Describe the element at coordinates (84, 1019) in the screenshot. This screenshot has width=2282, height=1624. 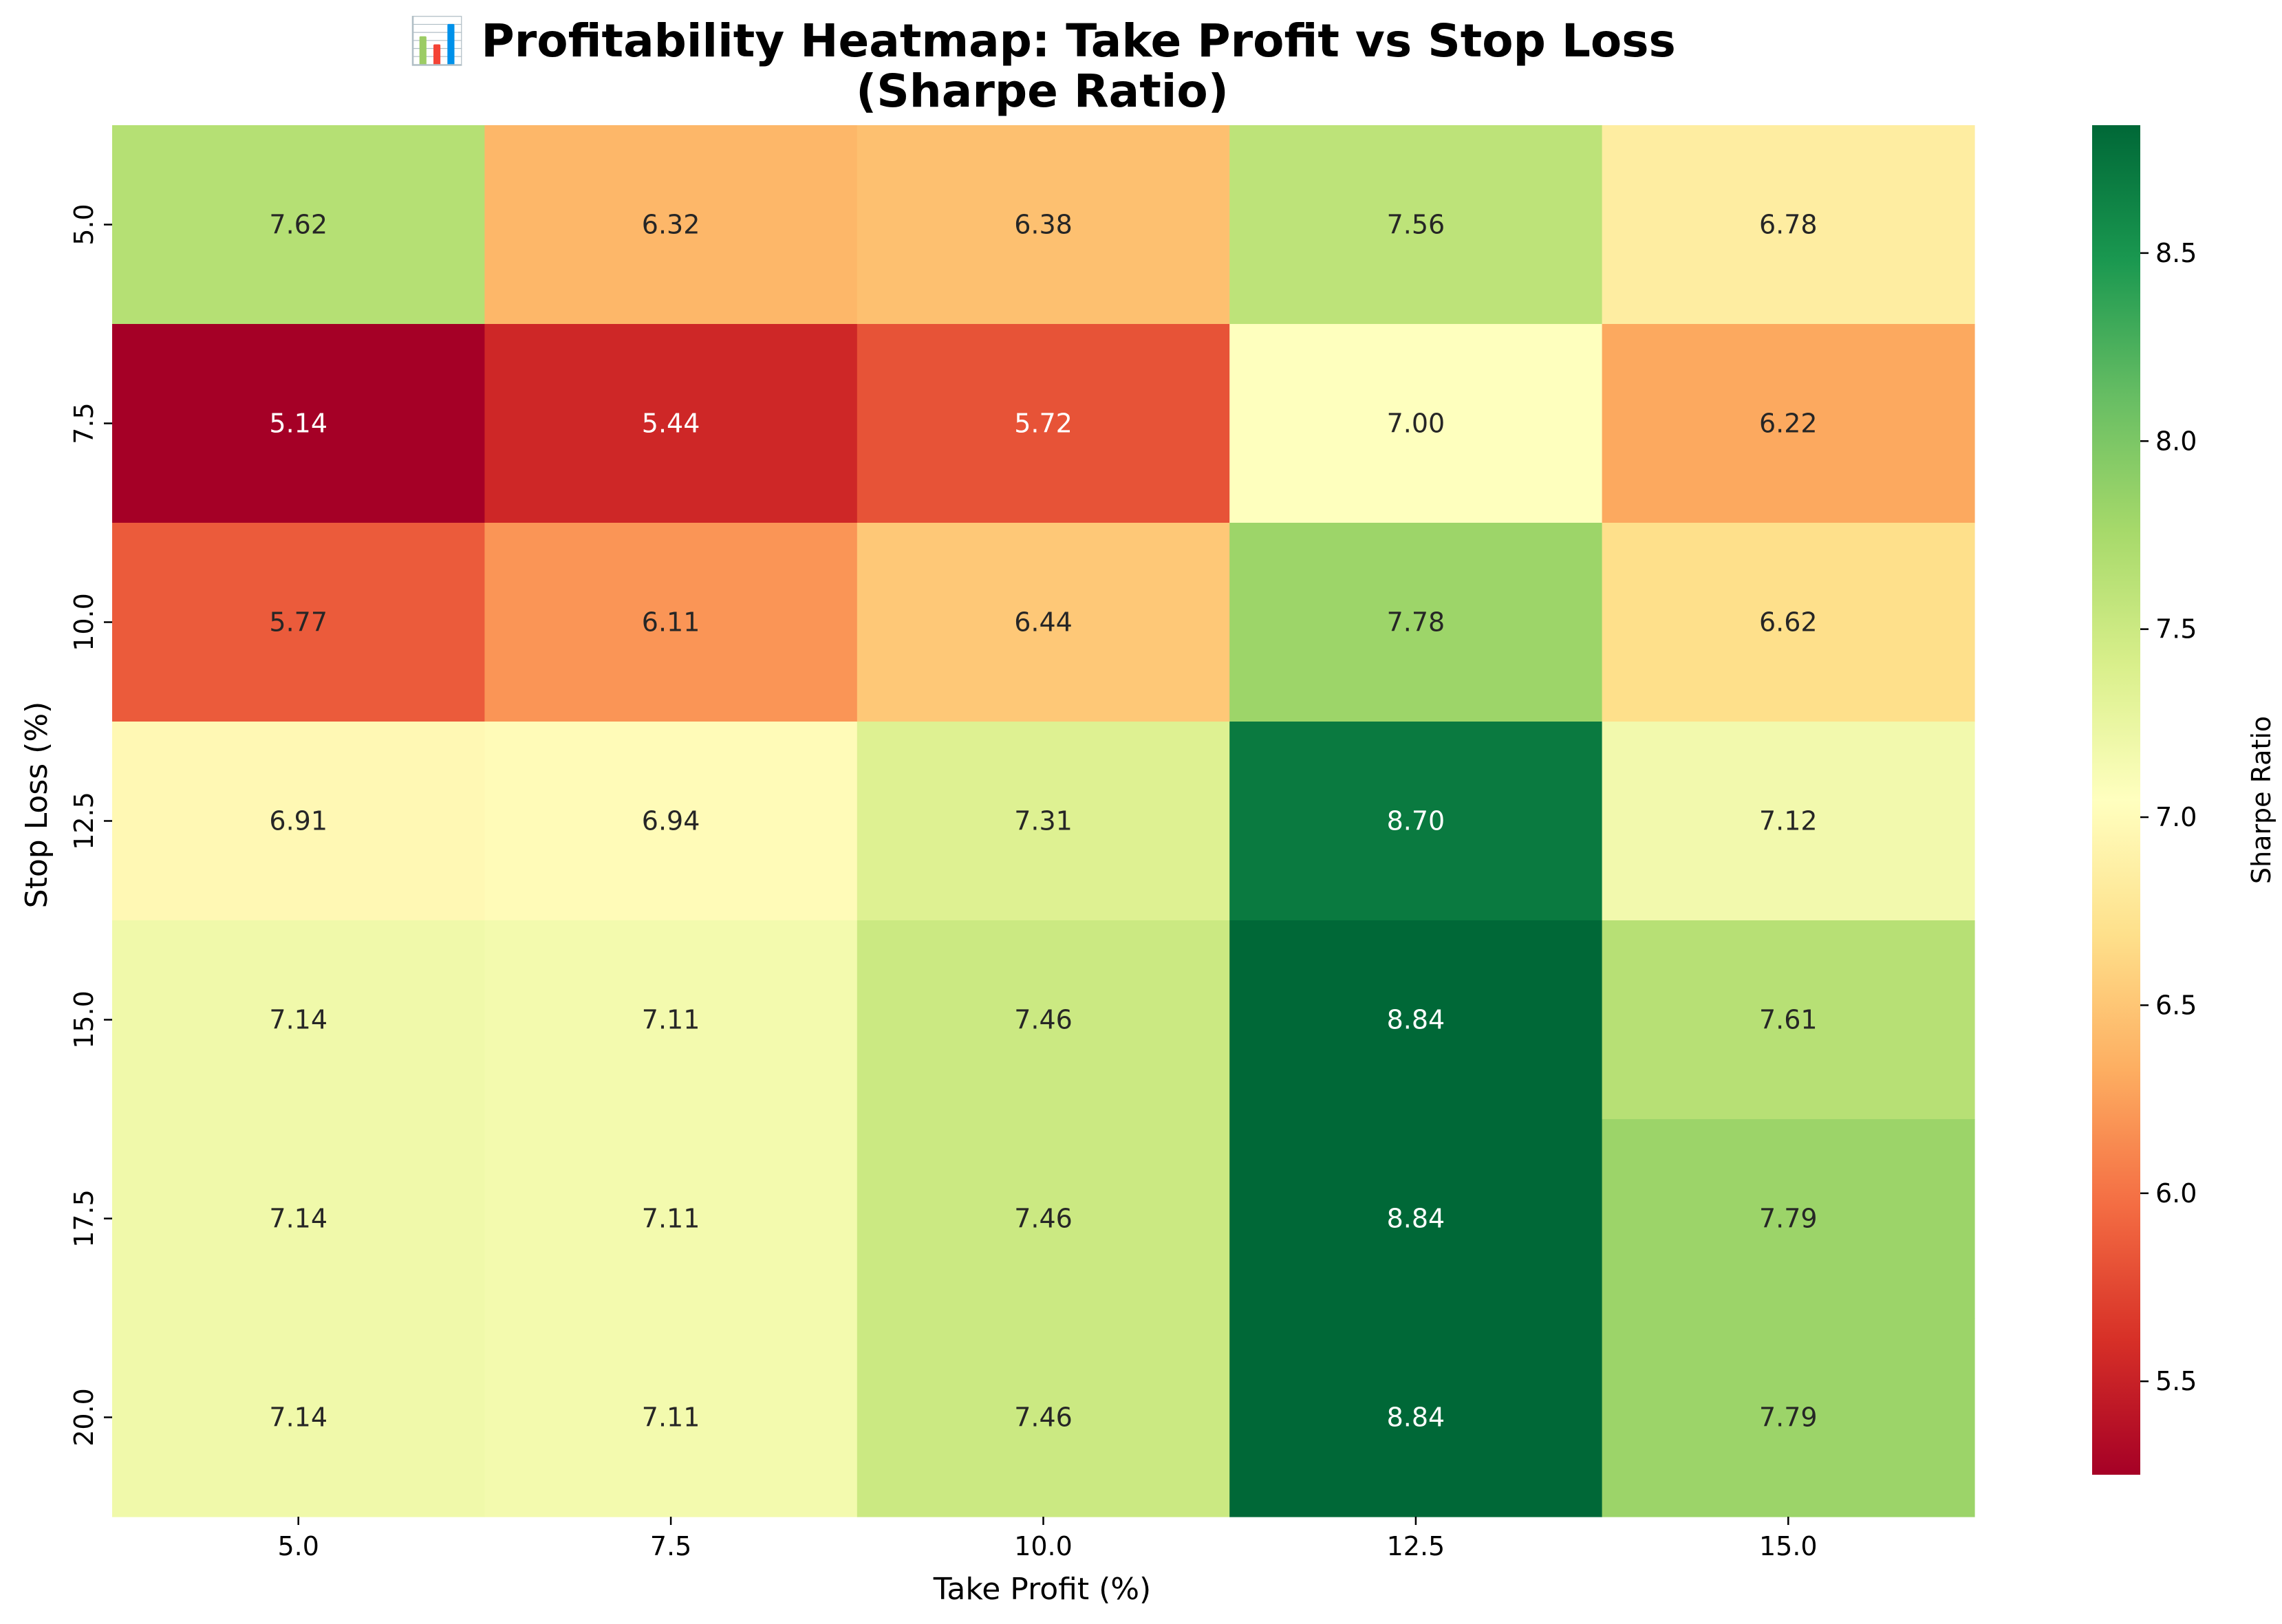
I see `y-tick-label: 15.0` at that location.